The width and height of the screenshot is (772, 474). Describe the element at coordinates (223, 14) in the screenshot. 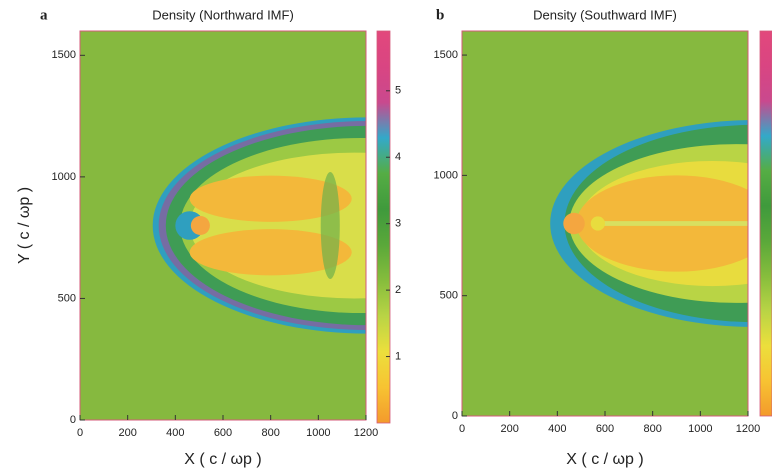

I see `chart-title: Density (Northward IMF)` at that location.